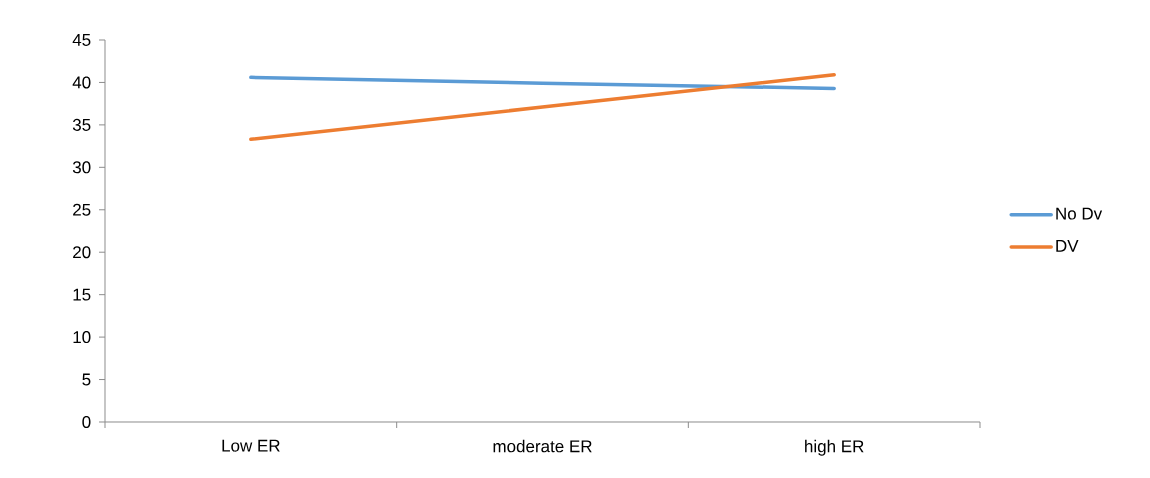  Describe the element at coordinates (82, 337) in the screenshot. I see `y-tick-label: 10` at that location.